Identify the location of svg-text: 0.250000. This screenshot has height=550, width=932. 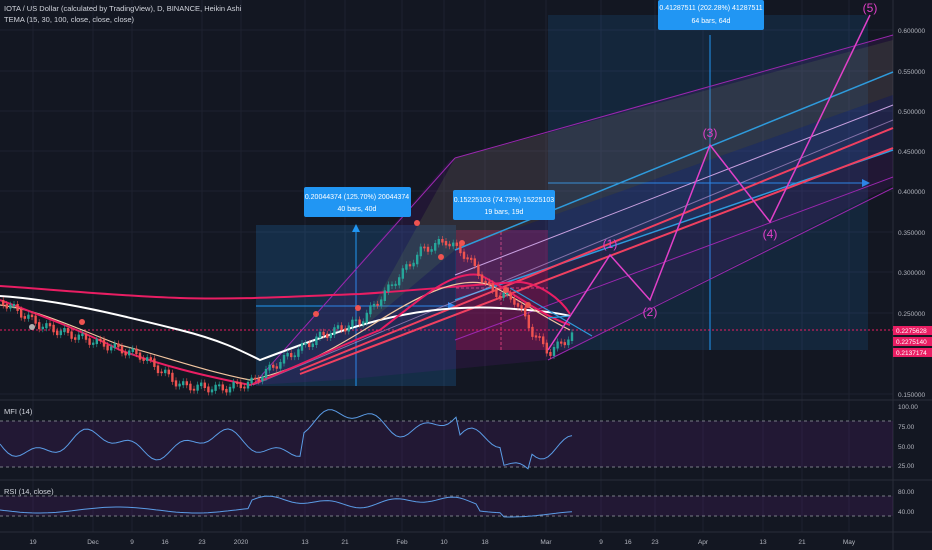
(911, 314).